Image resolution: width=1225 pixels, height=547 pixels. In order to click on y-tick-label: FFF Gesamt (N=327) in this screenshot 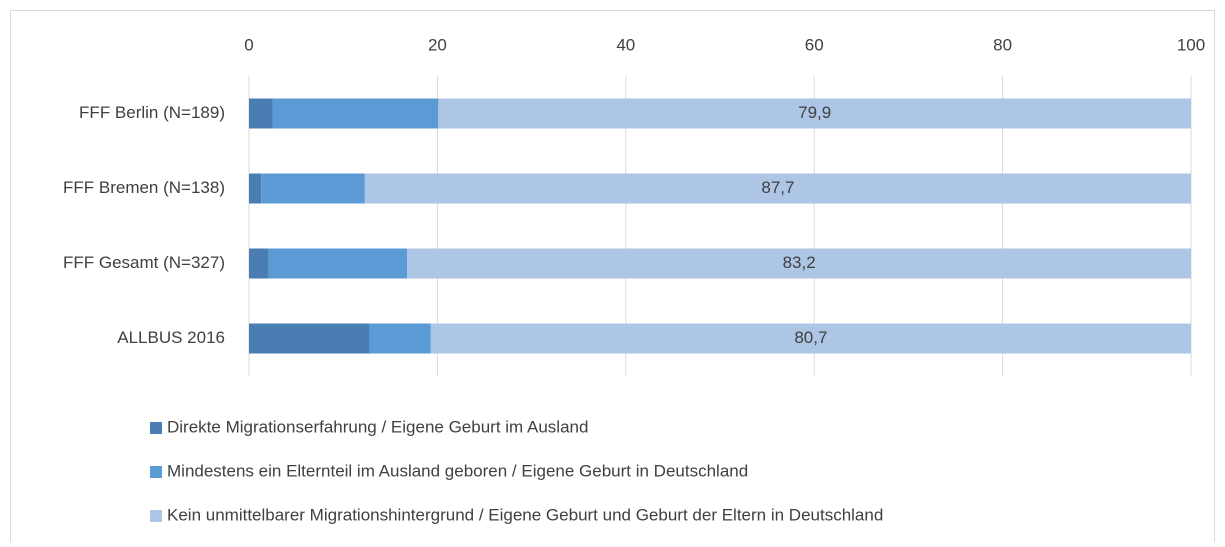, I will do `click(144, 262)`.